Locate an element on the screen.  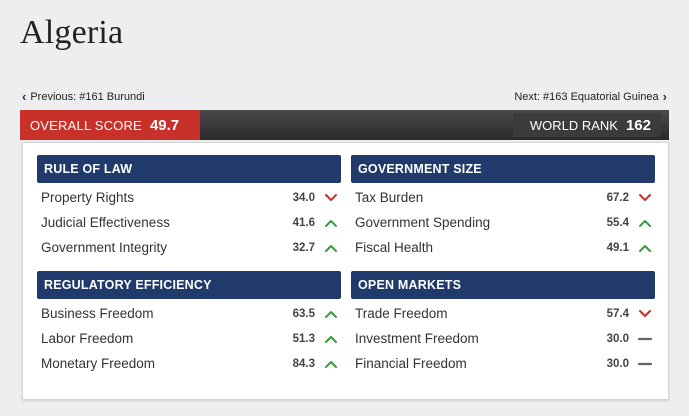
indicator-score: 63.5 is located at coordinates (303, 313).